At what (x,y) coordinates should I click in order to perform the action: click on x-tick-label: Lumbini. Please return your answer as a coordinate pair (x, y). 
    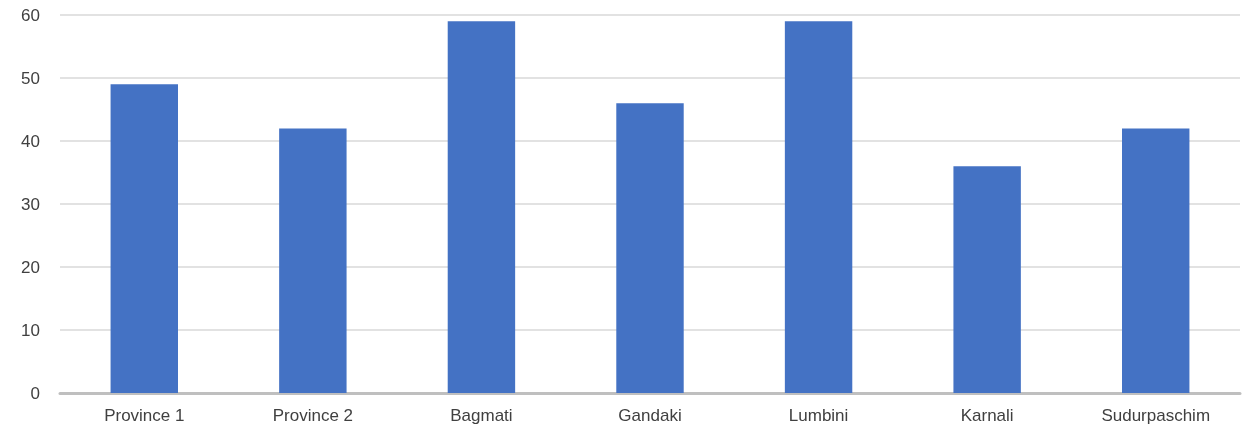
    Looking at the image, I should click on (818, 415).